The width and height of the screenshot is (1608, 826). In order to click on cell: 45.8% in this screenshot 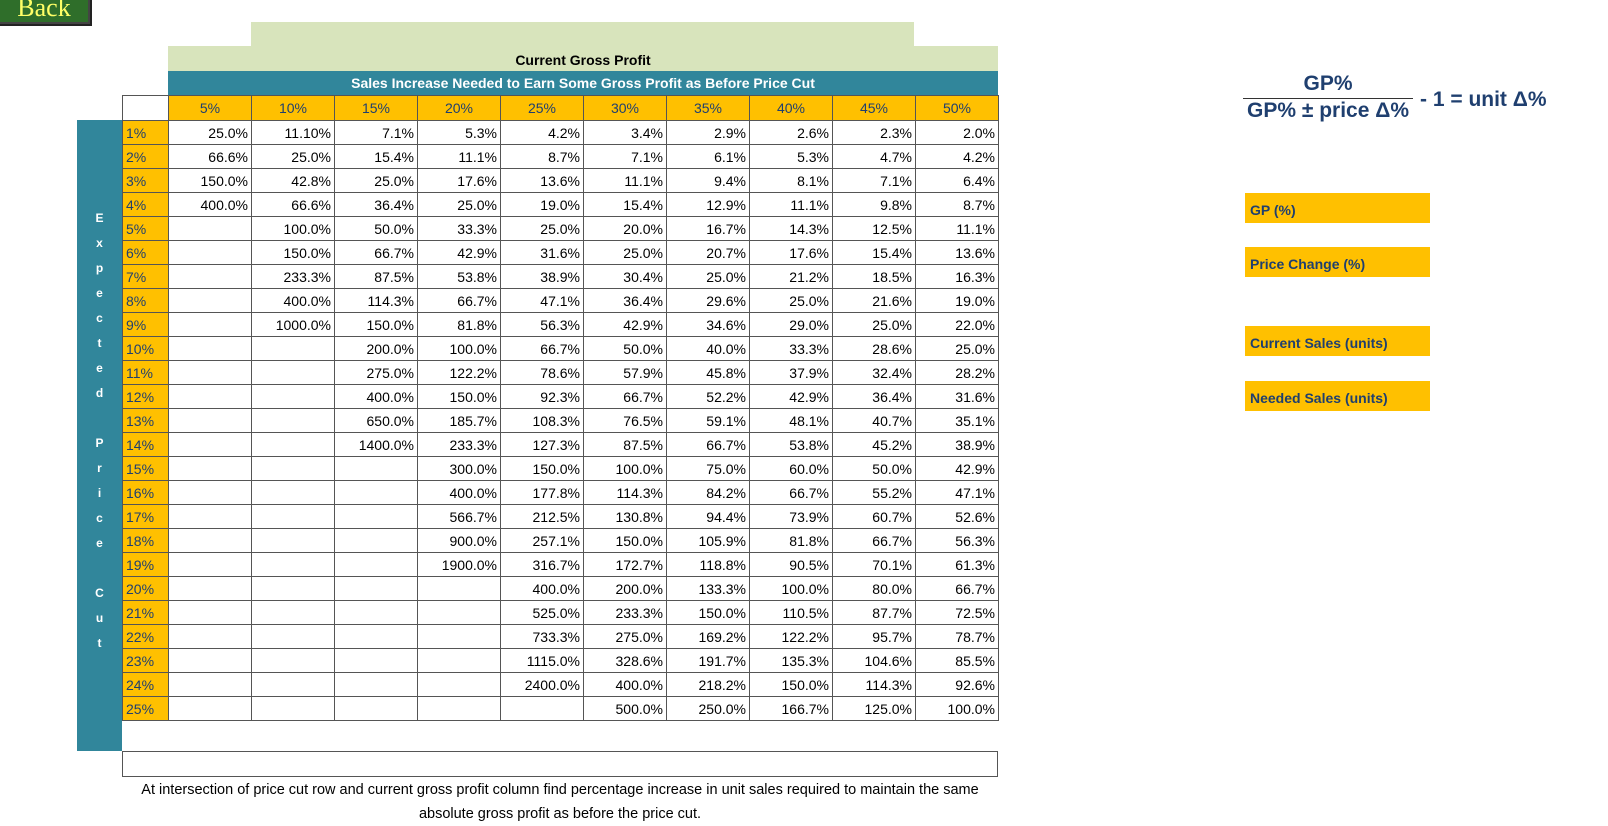, I will do `click(708, 372)`.